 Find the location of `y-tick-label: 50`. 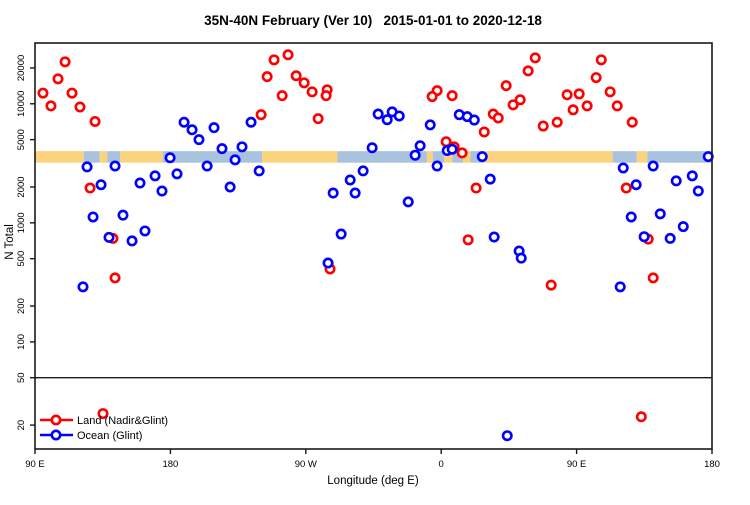

y-tick-label: 50 is located at coordinates (21, 377).